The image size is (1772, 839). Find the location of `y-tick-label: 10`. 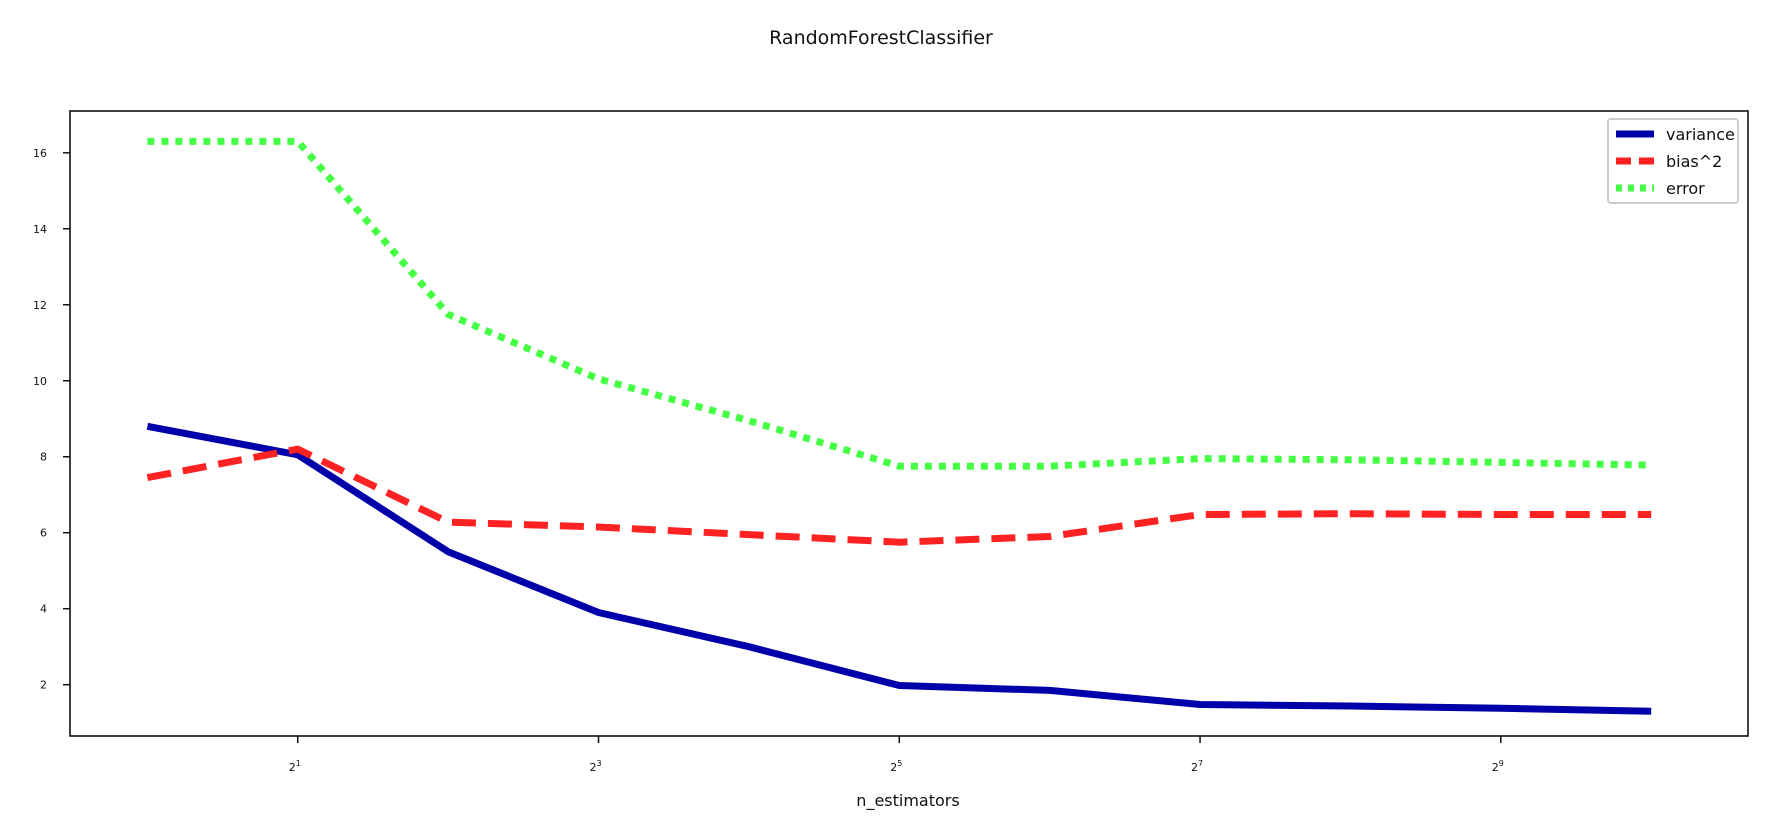

y-tick-label: 10 is located at coordinates (40, 381).